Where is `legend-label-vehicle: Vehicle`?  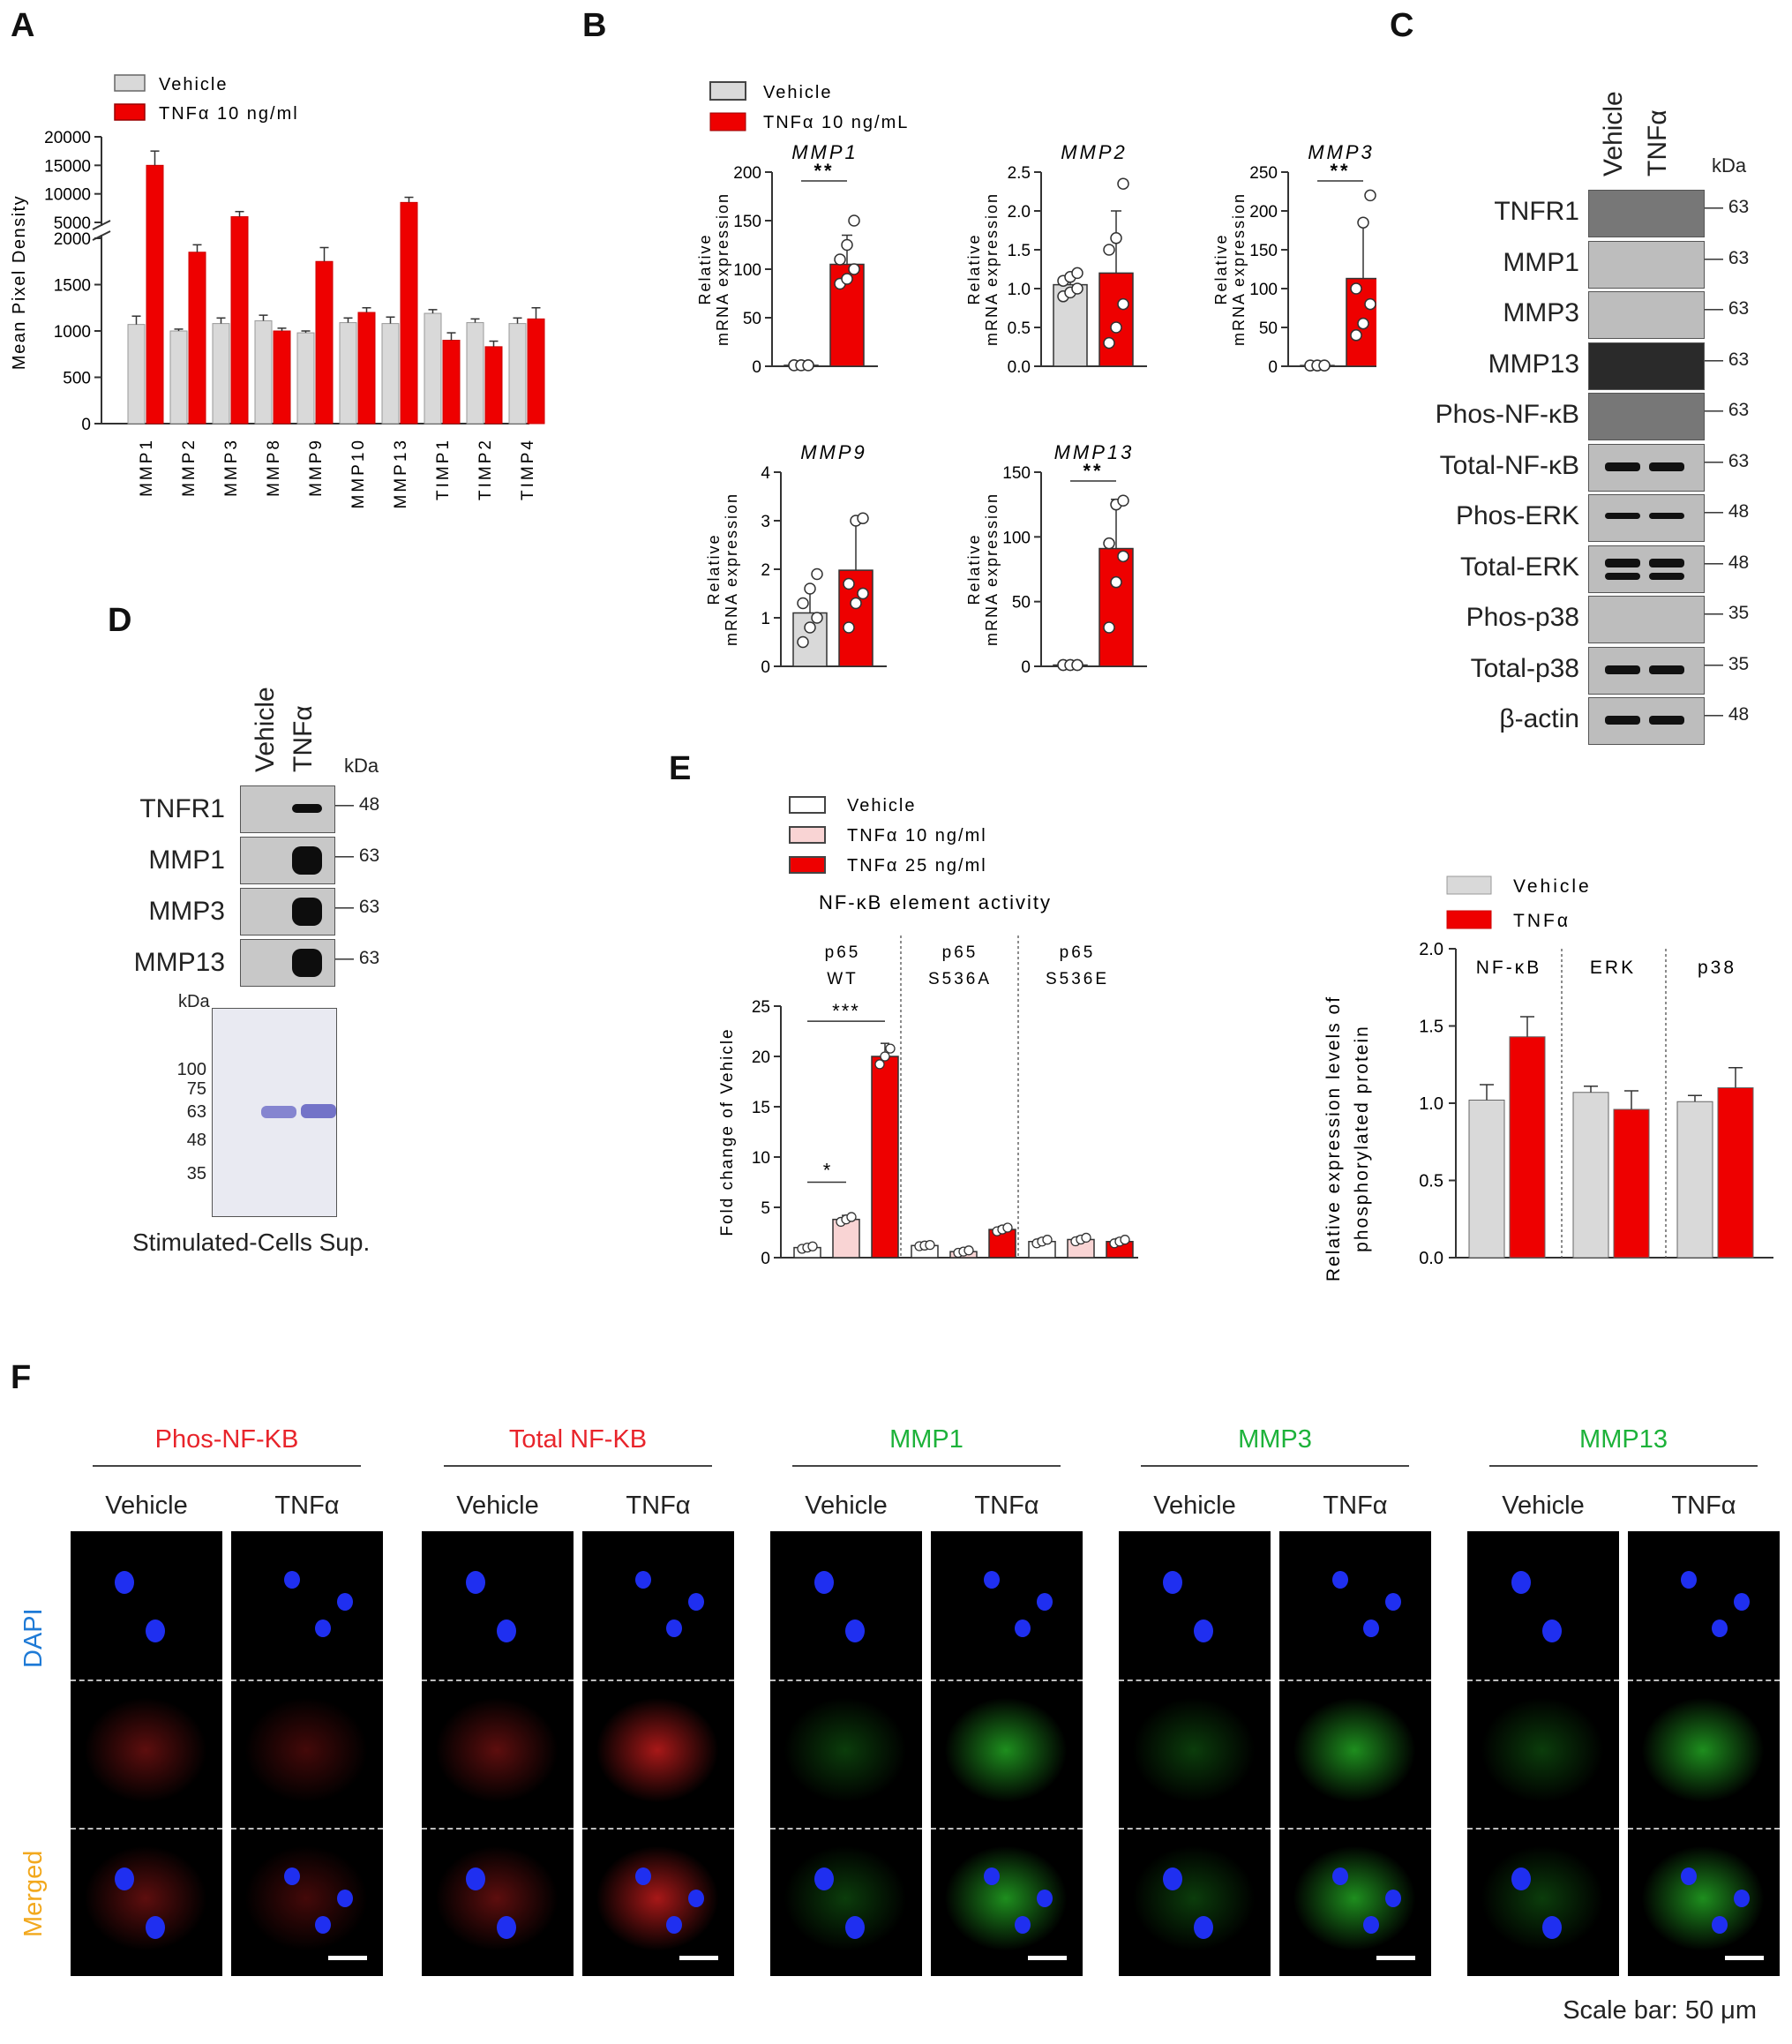
legend-label-vehicle: Vehicle is located at coordinates (798, 92).